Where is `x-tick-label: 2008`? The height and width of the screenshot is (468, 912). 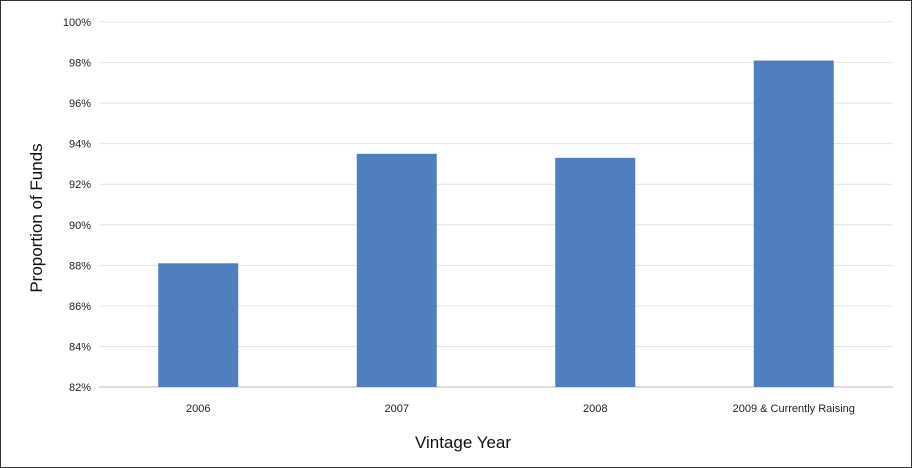 x-tick-label: 2008 is located at coordinates (595, 409).